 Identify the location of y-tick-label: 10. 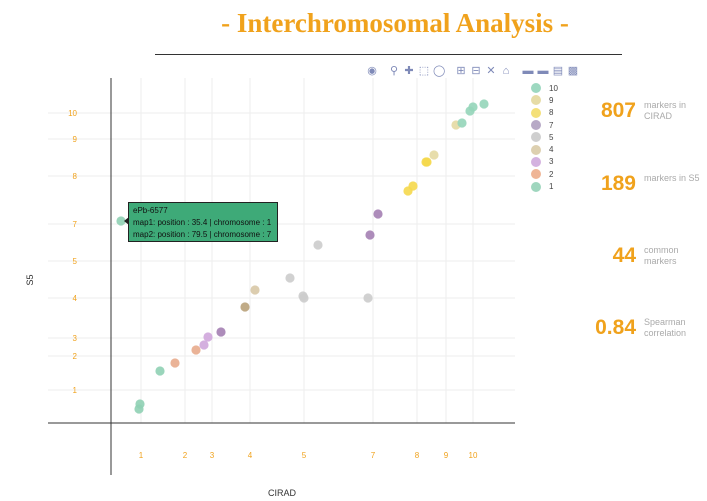
(72, 113).